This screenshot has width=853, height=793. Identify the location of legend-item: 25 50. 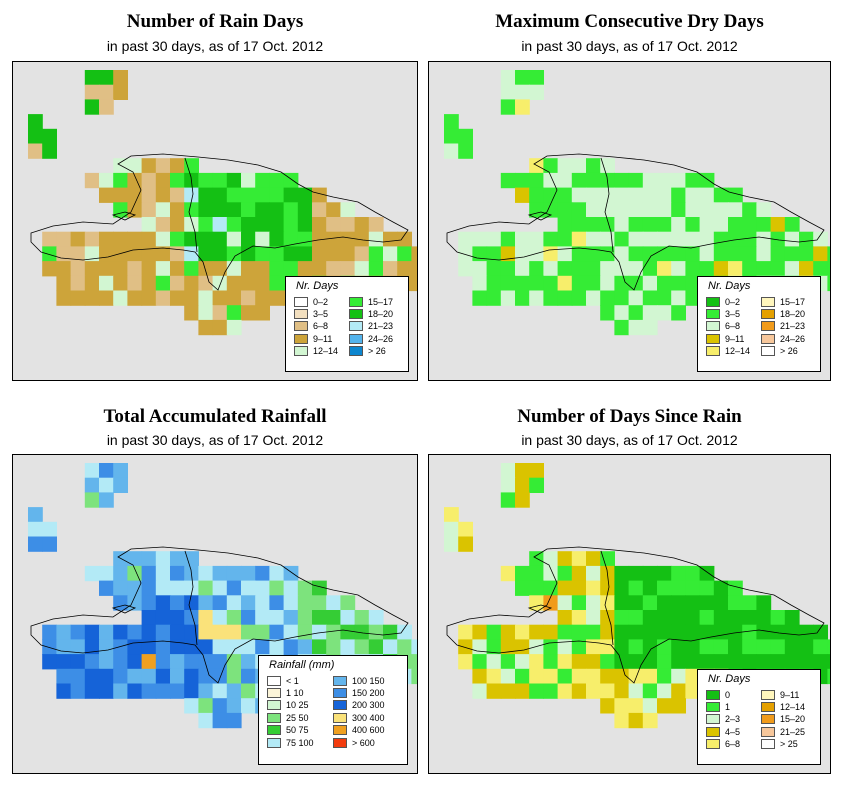
(290, 718).